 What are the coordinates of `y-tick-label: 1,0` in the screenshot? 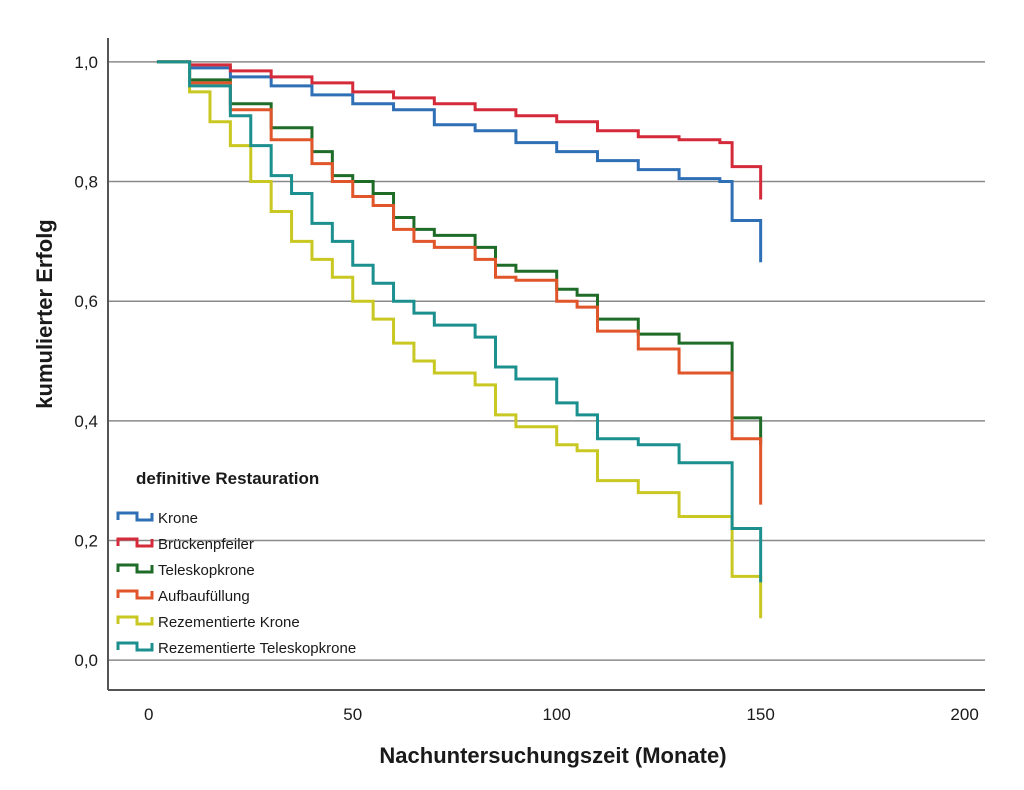 It's located at (86, 62).